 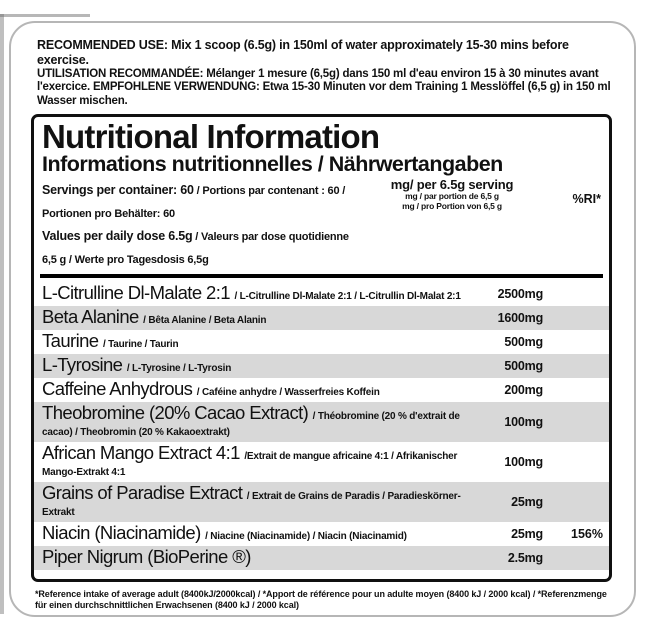 I want to click on header-divider, so click(x=321, y=275).